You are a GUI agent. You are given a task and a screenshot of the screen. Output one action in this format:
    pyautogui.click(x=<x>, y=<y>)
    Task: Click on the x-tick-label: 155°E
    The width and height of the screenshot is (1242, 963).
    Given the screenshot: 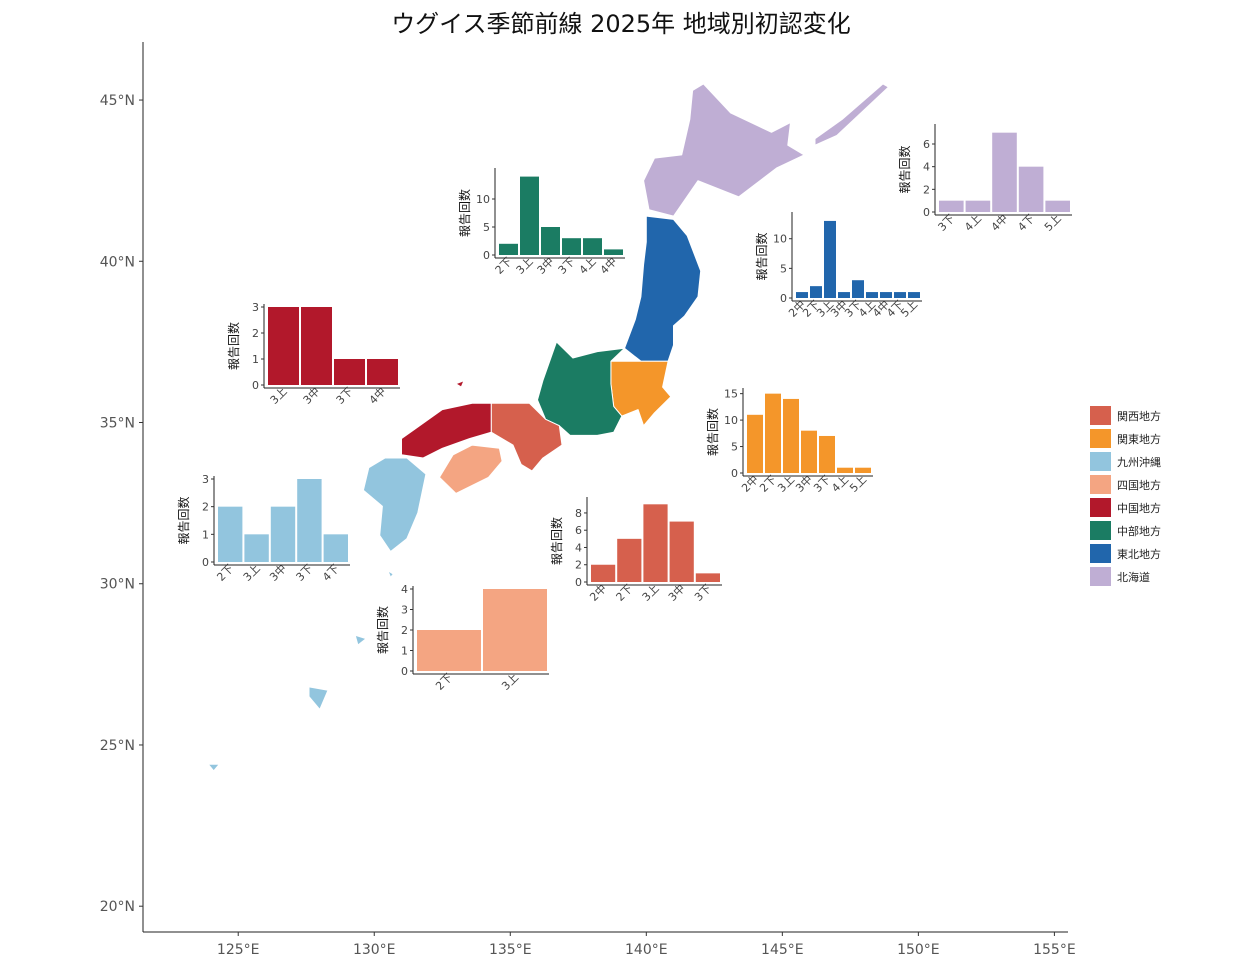 What is the action you would take?
    pyautogui.click(x=1054, y=950)
    